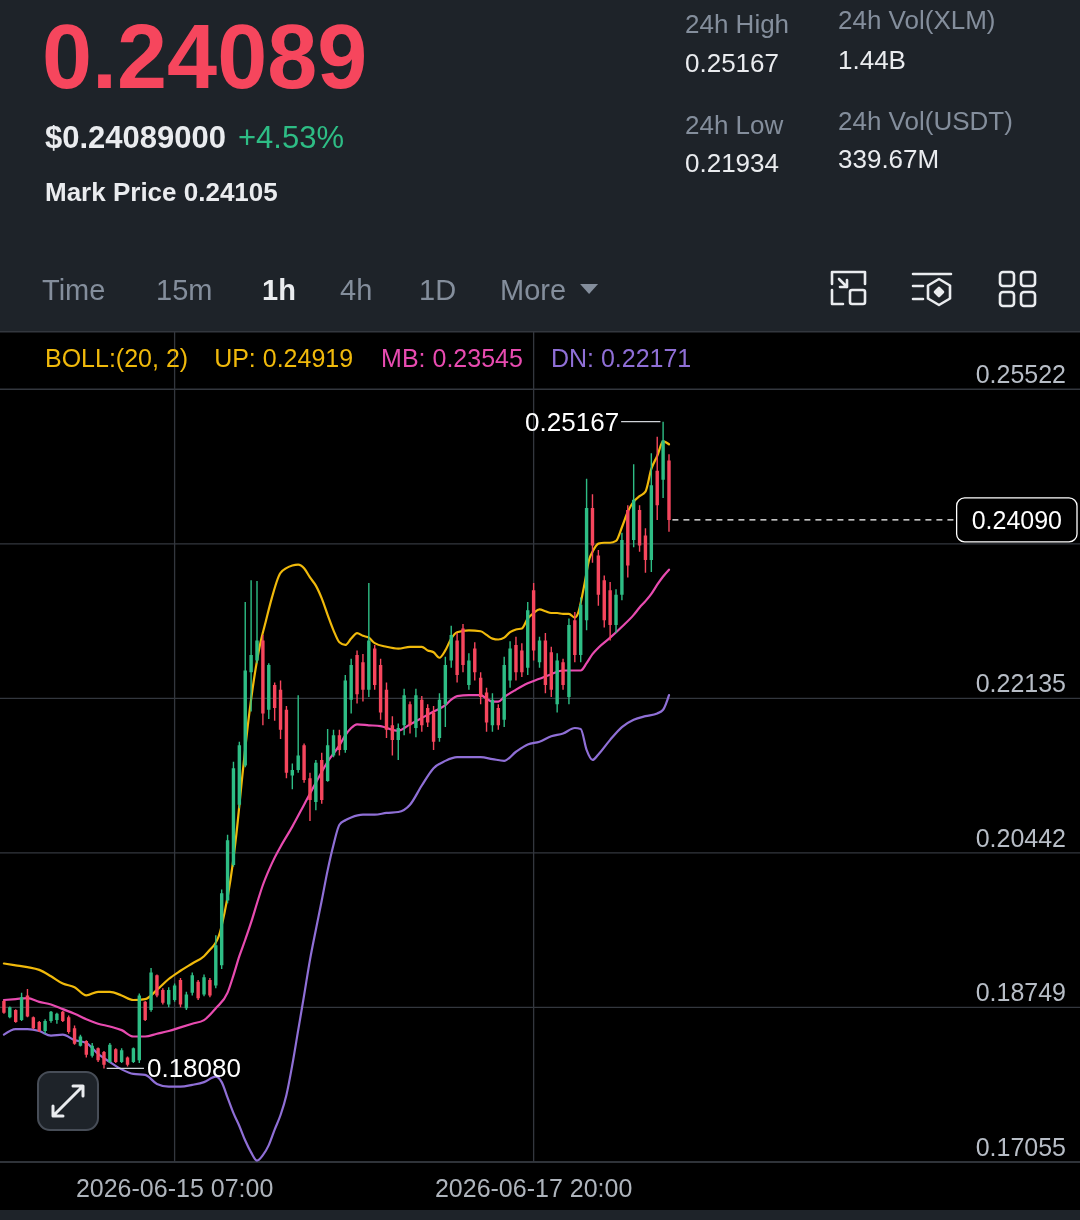 The width and height of the screenshot is (1080, 1220). Describe the element at coordinates (1020, 837) in the screenshot. I see `y-tick-label: 0.20442` at that location.